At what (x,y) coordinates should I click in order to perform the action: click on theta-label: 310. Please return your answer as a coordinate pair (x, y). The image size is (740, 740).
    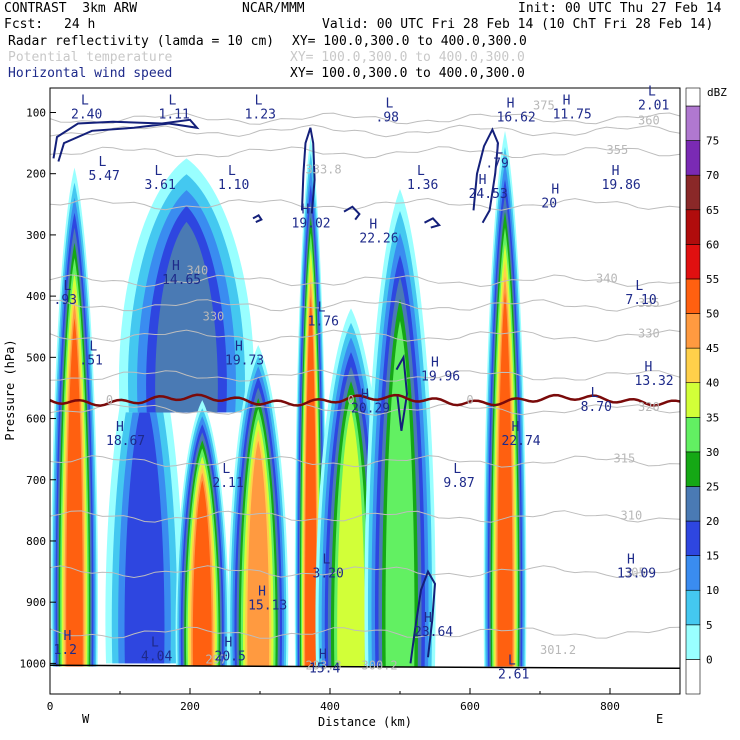
    Looking at the image, I should click on (632, 516).